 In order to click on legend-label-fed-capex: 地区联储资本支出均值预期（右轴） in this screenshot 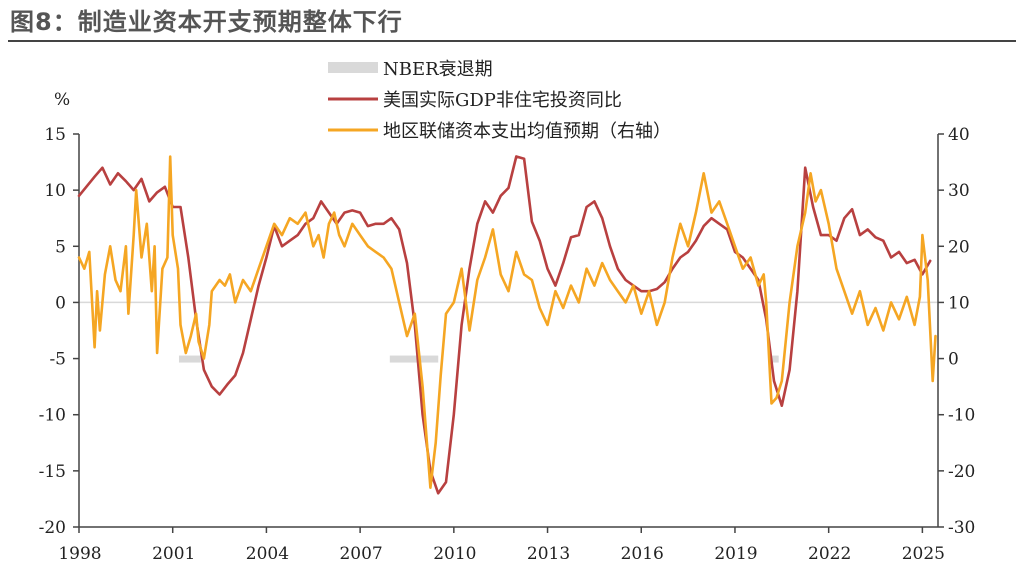, I will do `click(527, 131)`.